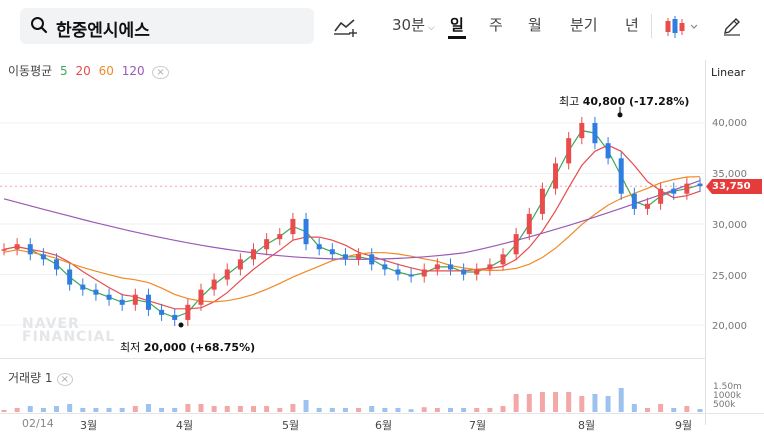  What do you see at coordinates (38, 423) in the screenshot?
I see `date-tick: 02/14` at bounding box center [38, 423].